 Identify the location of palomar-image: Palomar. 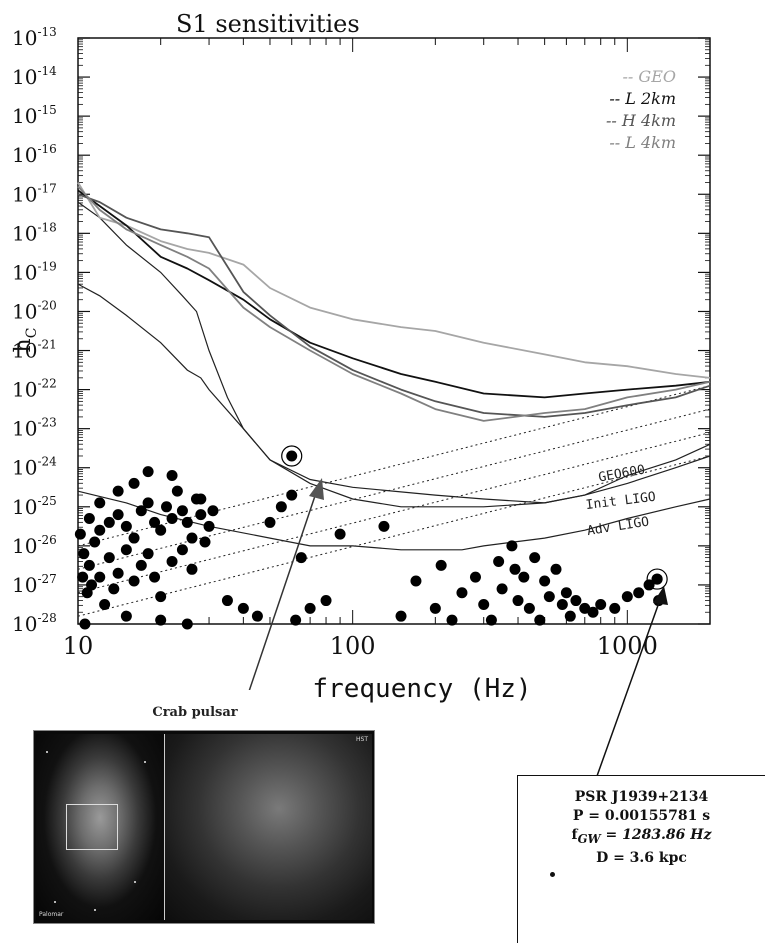
(100, 827).